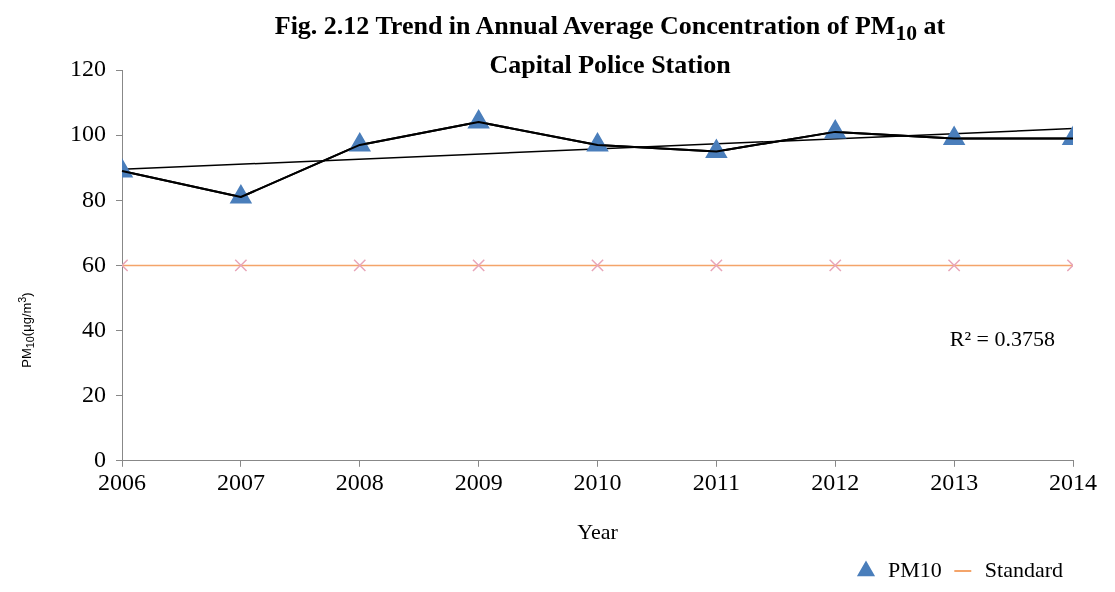 Image resolution: width=1115 pixels, height=592 pixels. Describe the element at coordinates (88, 68) in the screenshot. I see `y-tick-label: 120` at that location.